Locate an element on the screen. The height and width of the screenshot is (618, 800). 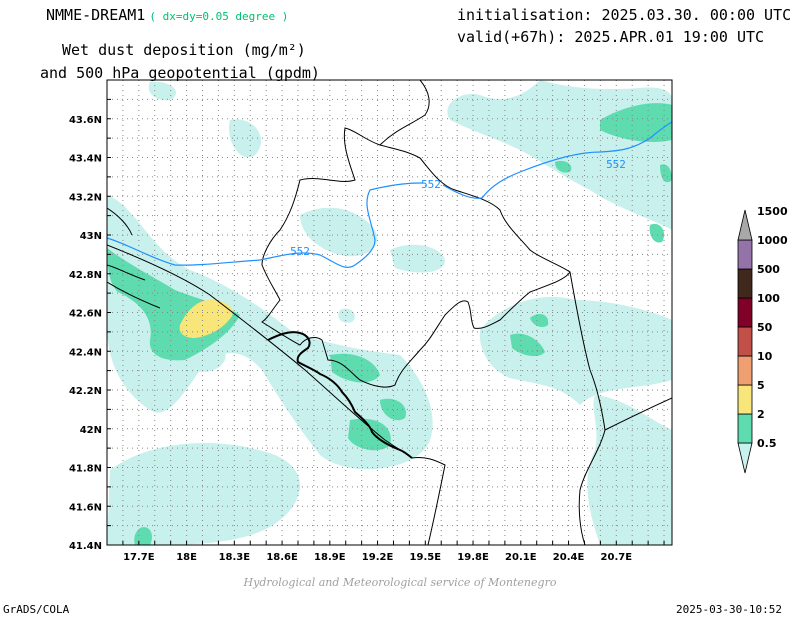
resolution-label: ( dx=dy=0.05 degree ) is located at coordinates (219, 16).